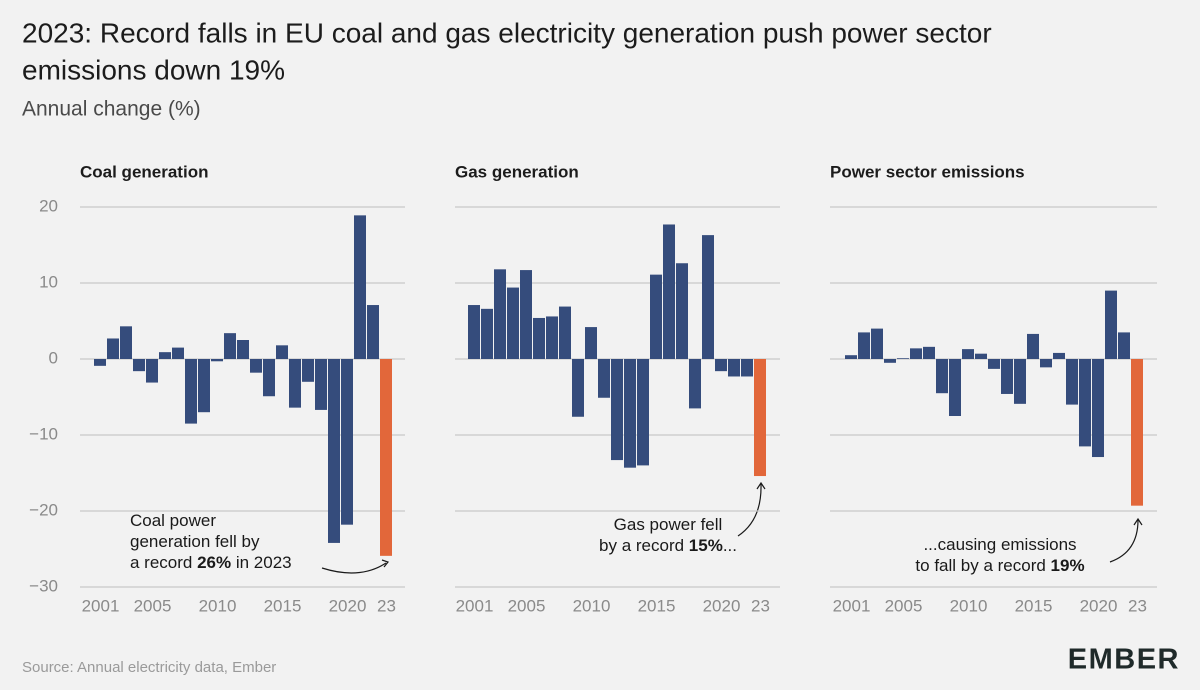 This screenshot has height=690, width=1200. I want to click on annotation: ...causing emissions, so click(999, 544).